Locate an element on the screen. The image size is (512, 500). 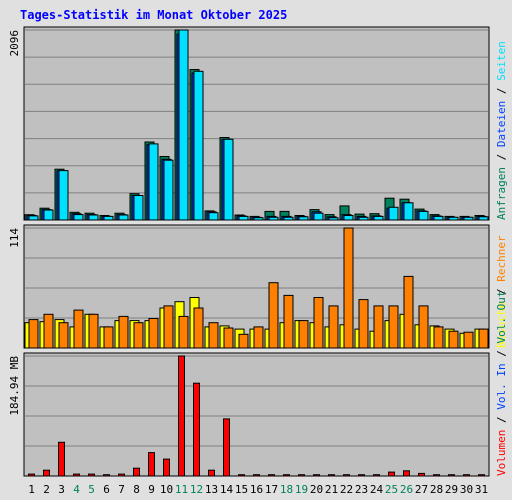
x-tick-label: 16 is located at coordinates (256, 489).